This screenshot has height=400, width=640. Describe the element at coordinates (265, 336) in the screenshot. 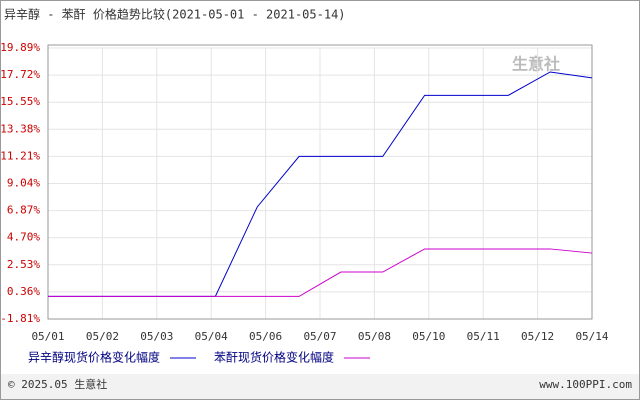

I see `x-tick-label: 05/06` at that location.